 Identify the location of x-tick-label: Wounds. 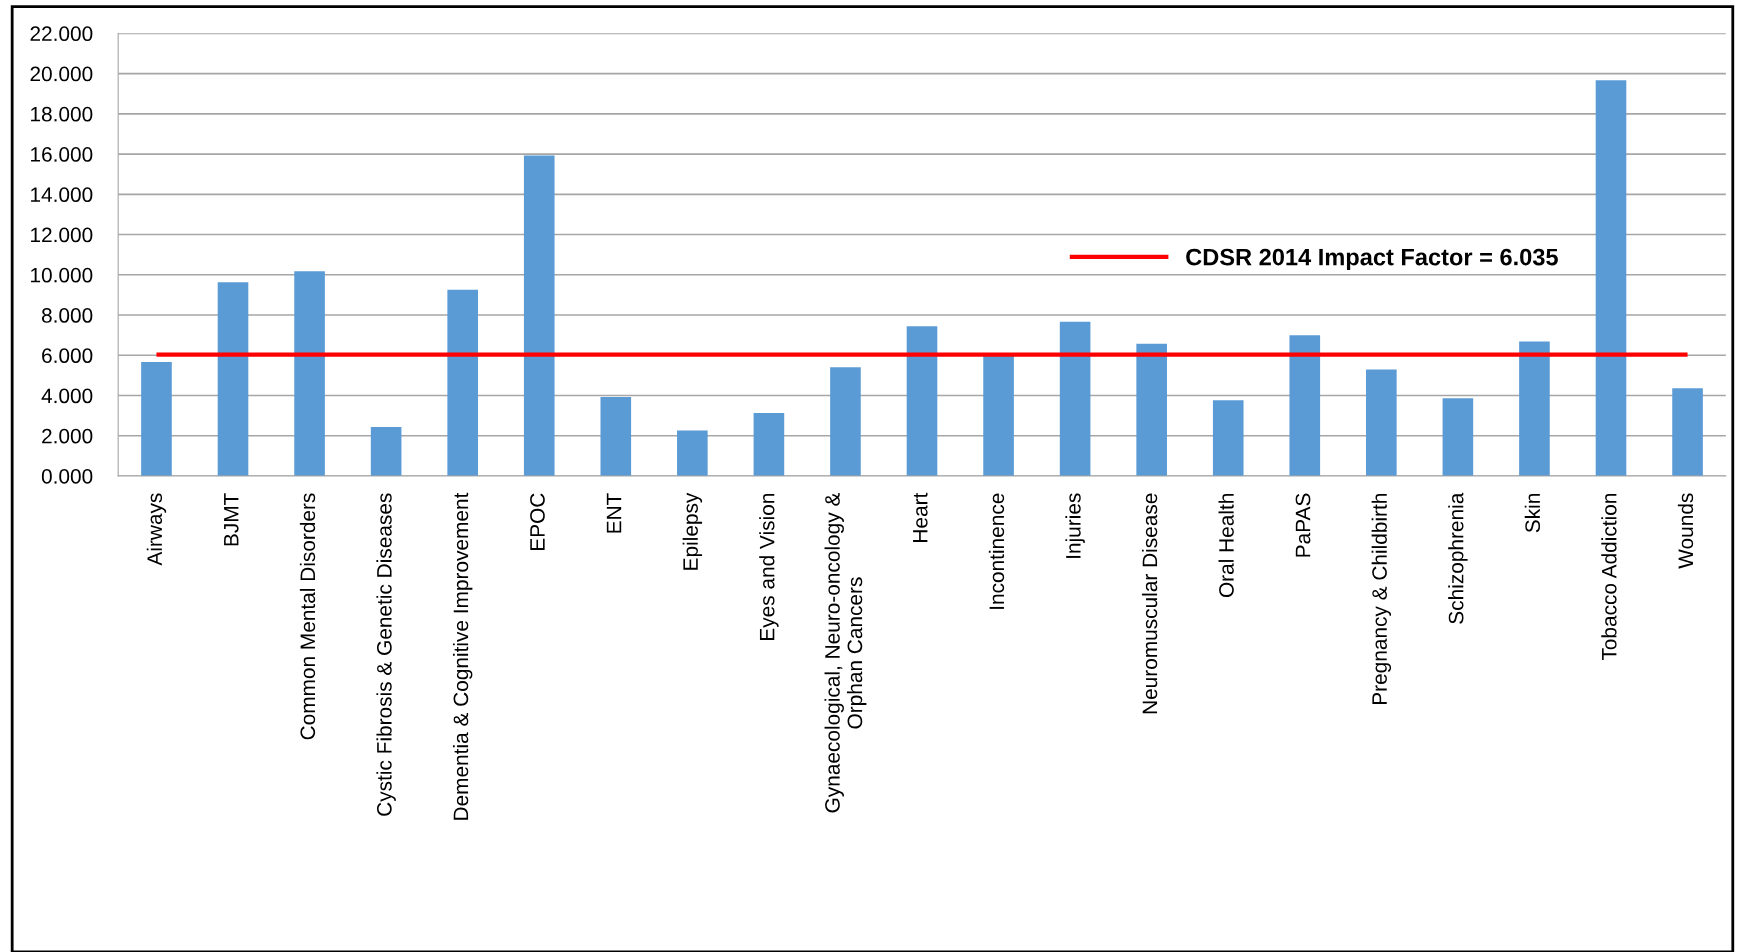
(1685, 531).